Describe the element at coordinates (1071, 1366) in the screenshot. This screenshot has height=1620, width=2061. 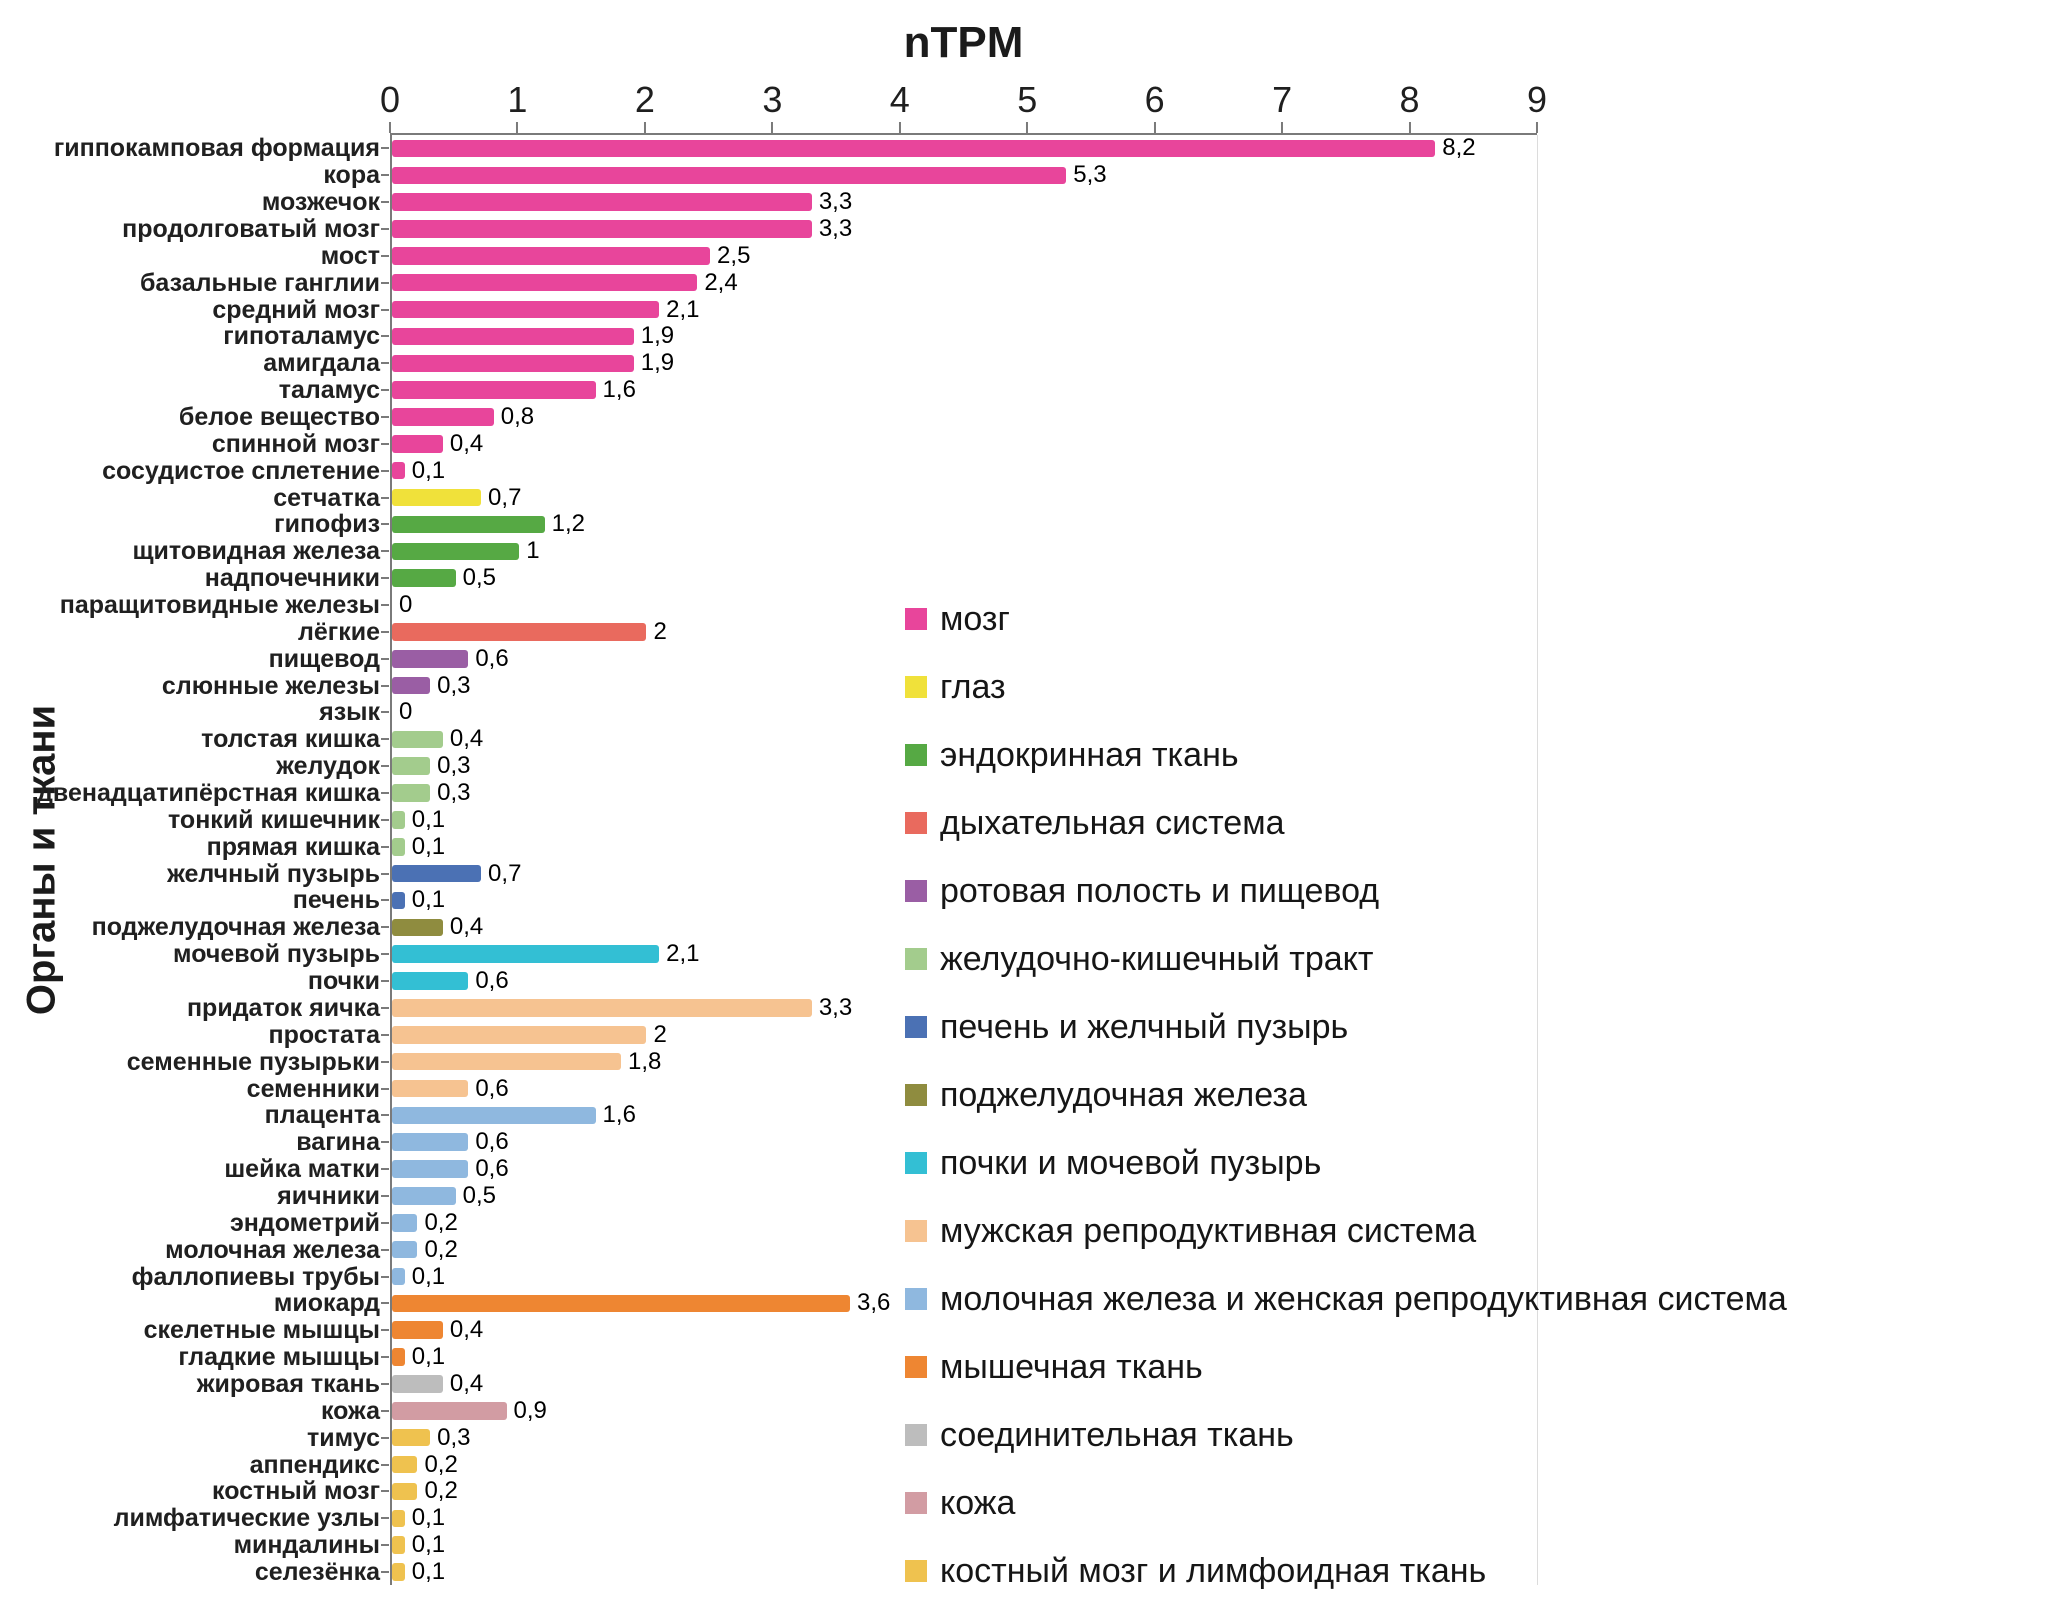
I see `legend-label: мышечная ткань` at that location.